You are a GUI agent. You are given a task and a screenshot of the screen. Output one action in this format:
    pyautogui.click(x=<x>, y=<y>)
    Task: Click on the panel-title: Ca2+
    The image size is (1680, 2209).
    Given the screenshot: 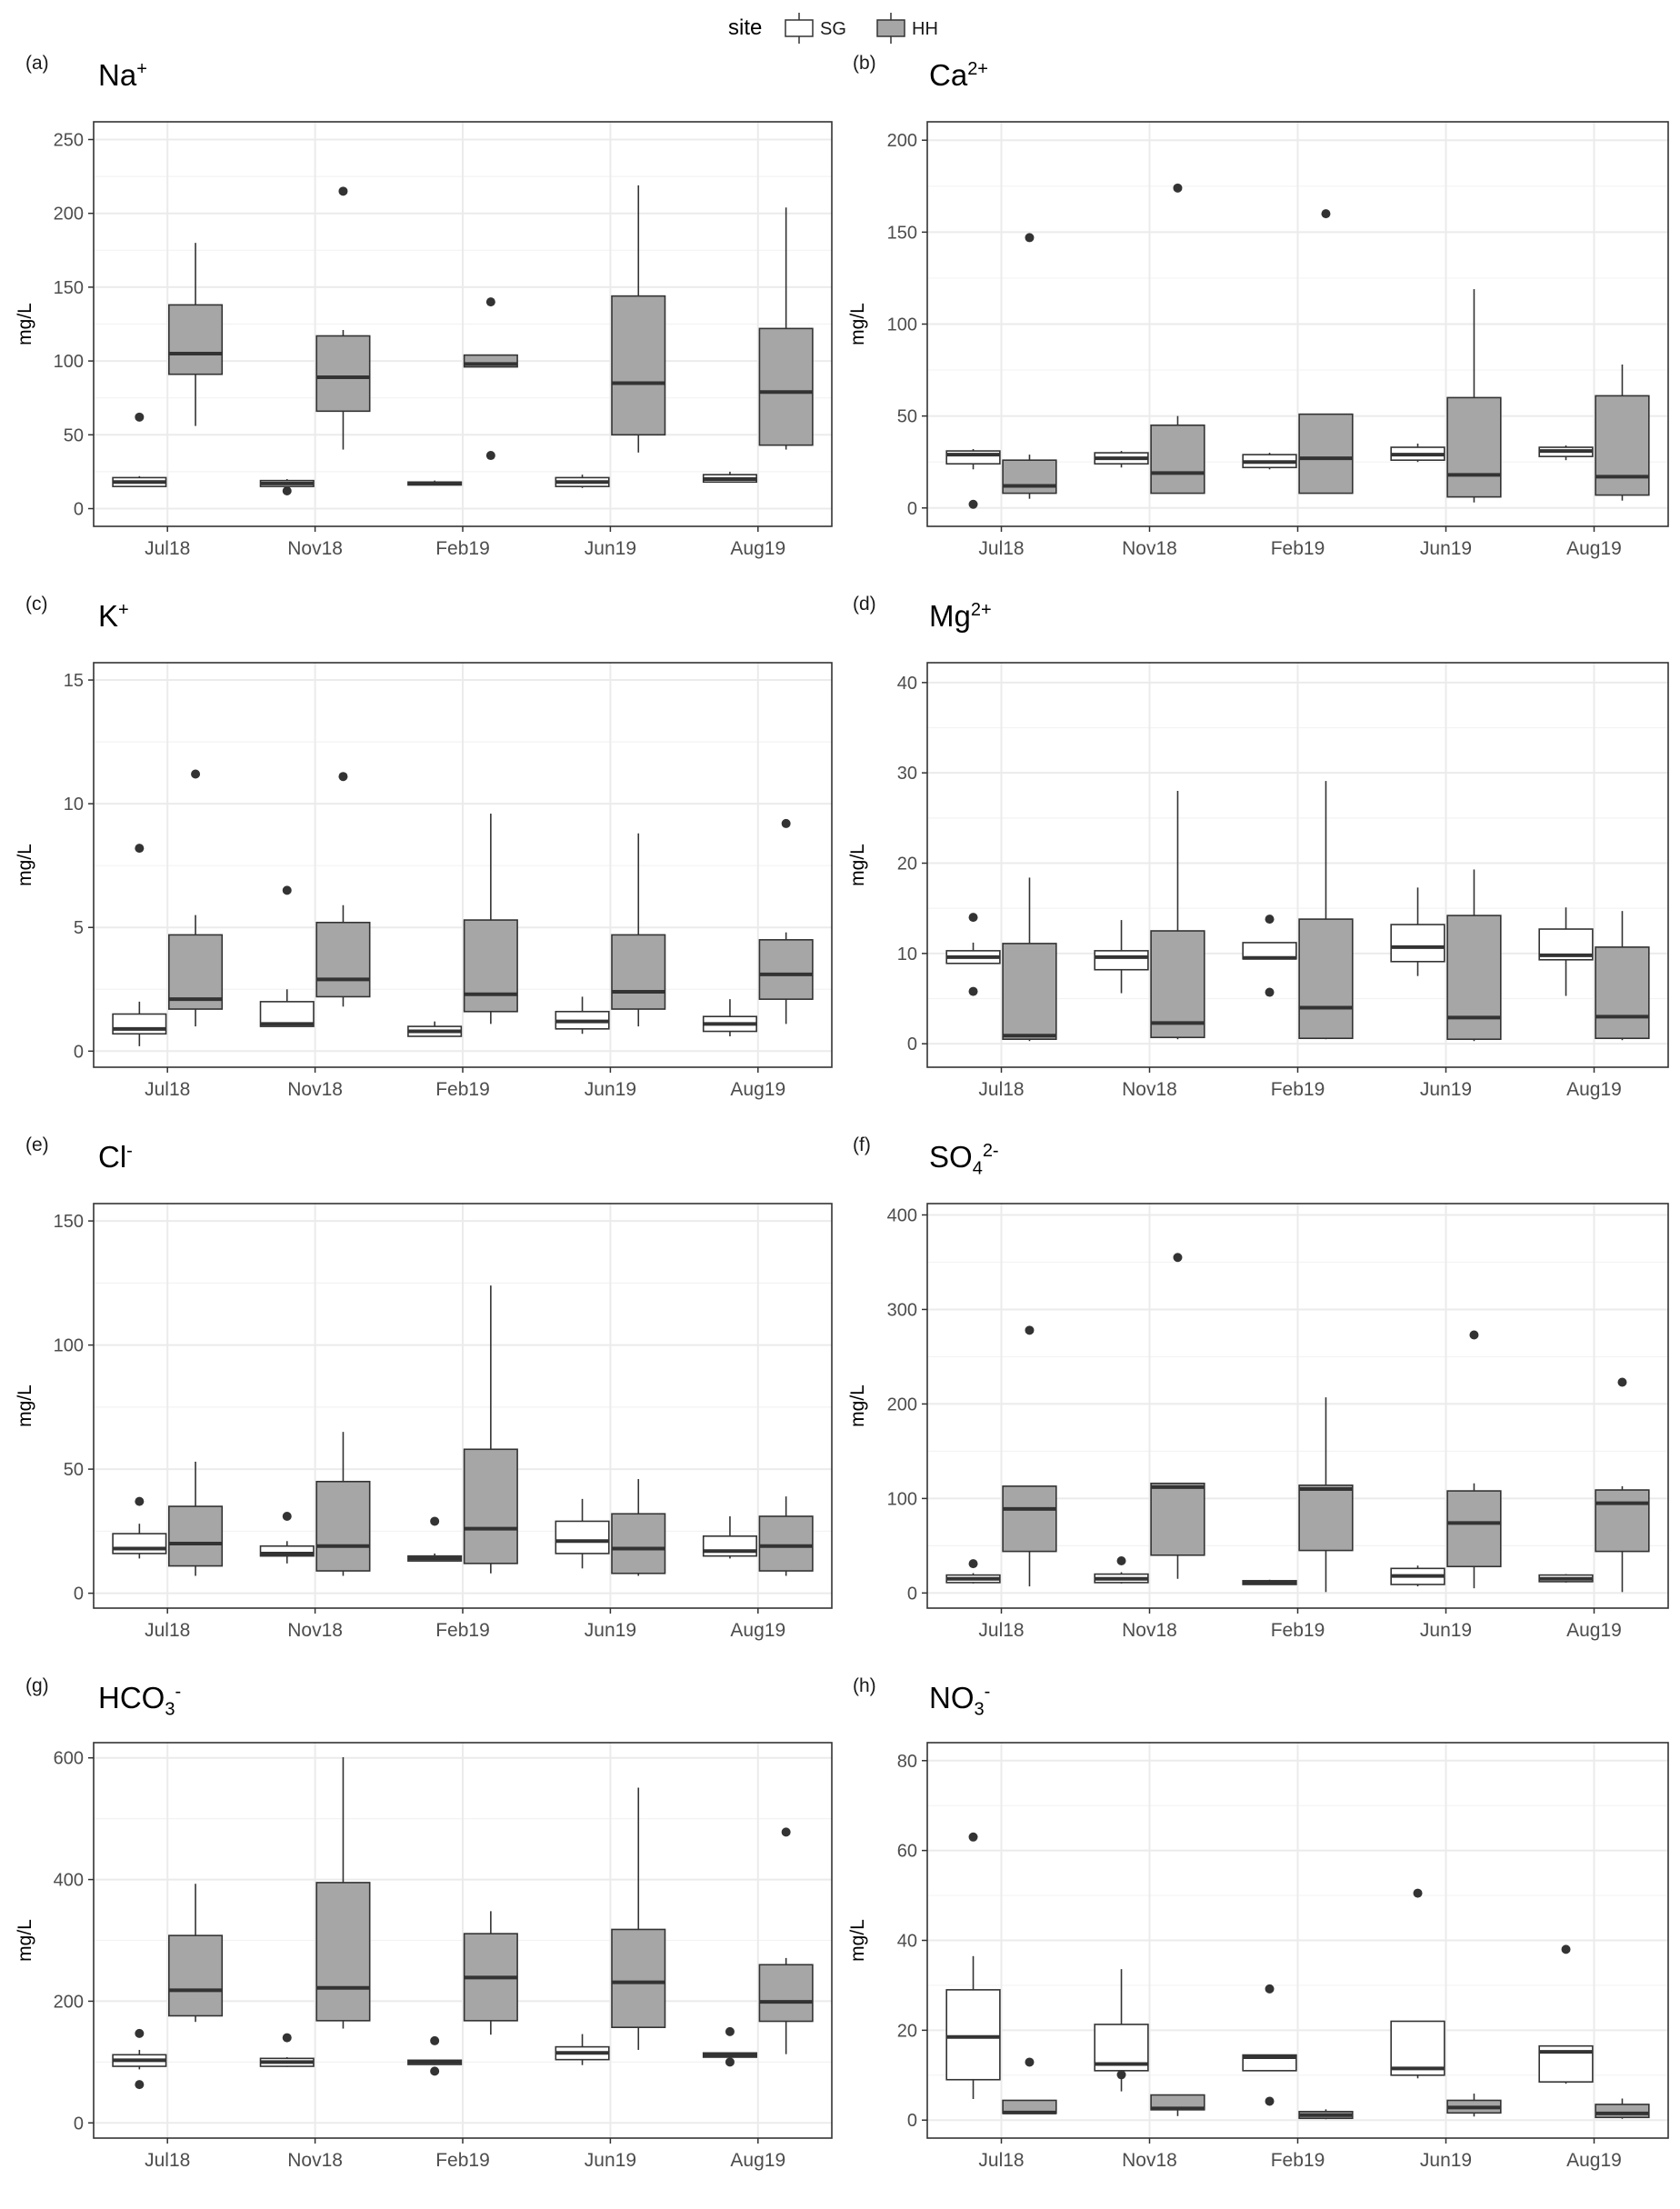 What is the action you would take?
    pyautogui.click(x=959, y=78)
    